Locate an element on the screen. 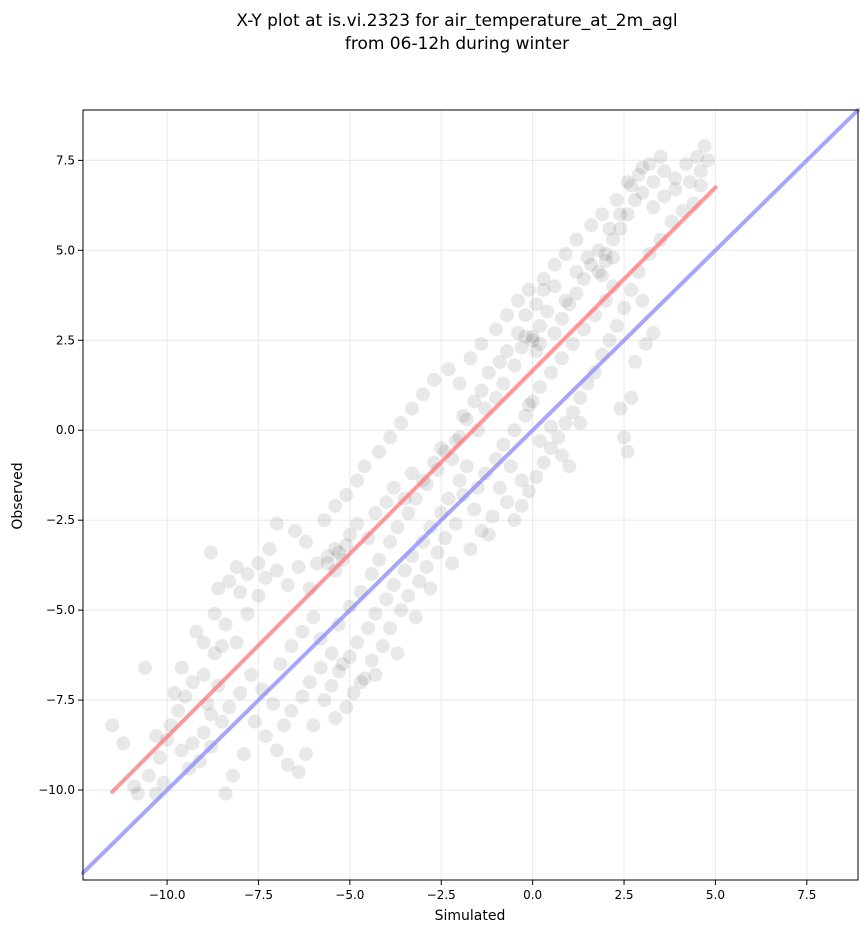 The image size is (867, 934). x-tick-label: 2.5 is located at coordinates (623, 895).